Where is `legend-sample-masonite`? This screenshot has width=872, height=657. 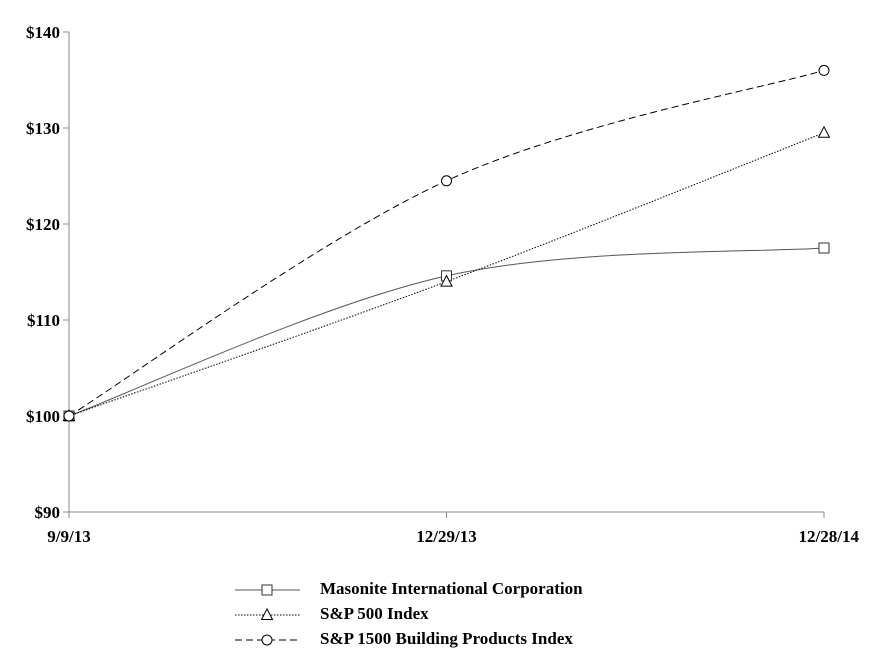 legend-sample-masonite is located at coordinates (267, 590).